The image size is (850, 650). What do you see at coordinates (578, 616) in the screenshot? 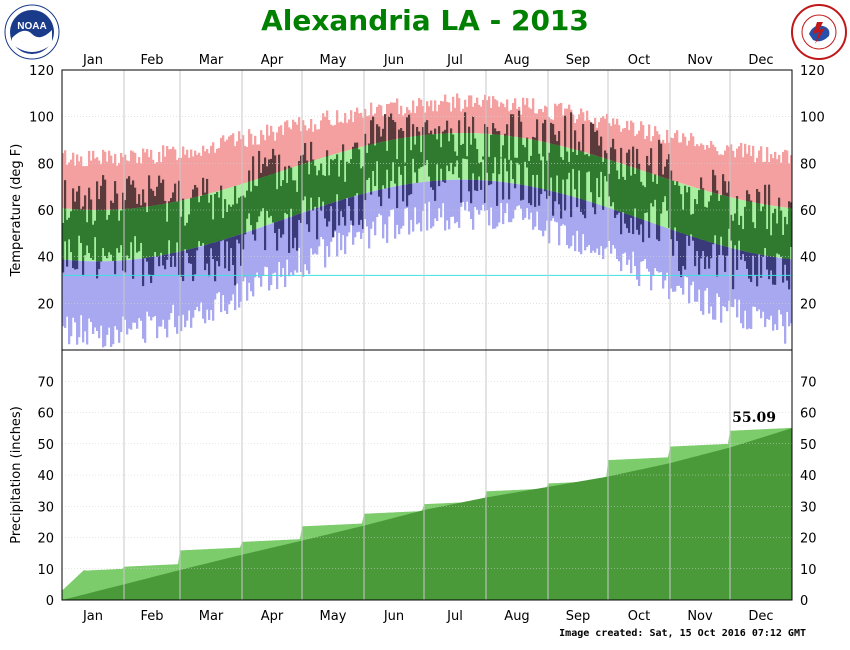
I see `month-label-bottom: Sep` at bounding box center [578, 616].